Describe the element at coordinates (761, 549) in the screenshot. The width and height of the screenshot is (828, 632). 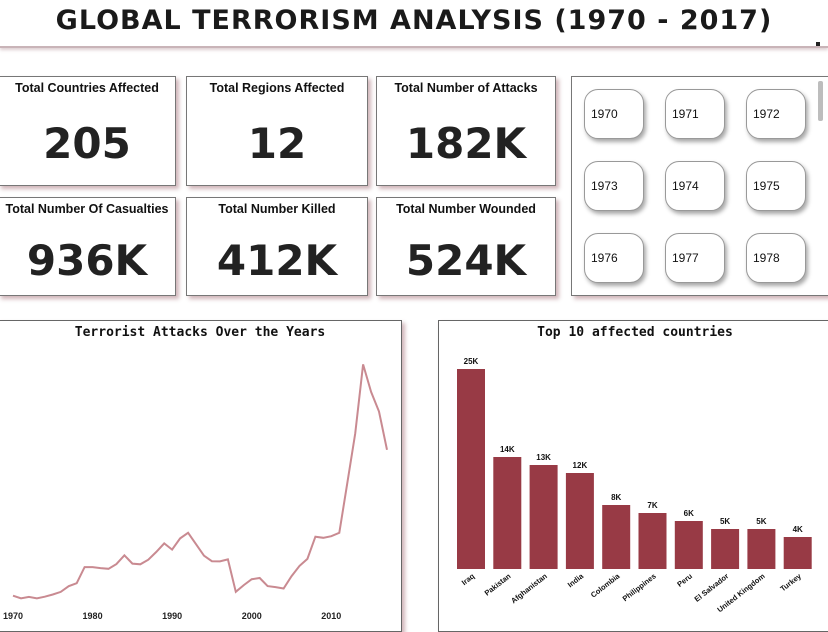
I see `bar-united-kingdom` at that location.